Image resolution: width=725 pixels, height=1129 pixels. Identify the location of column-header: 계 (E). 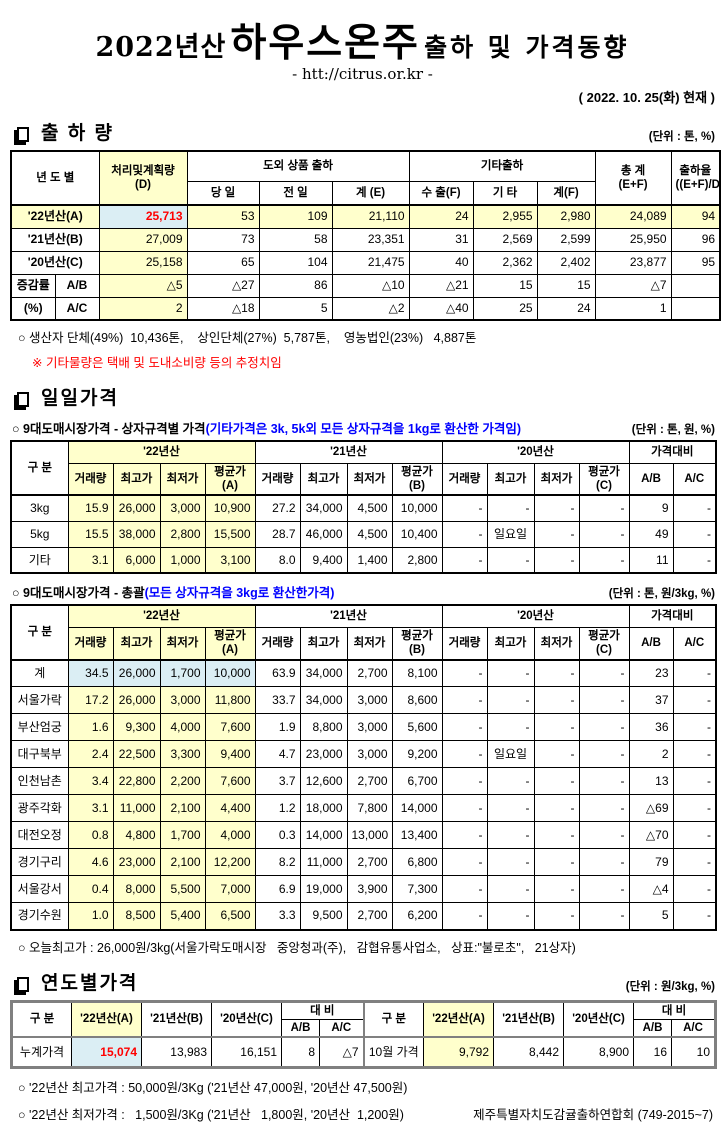
(370, 193).